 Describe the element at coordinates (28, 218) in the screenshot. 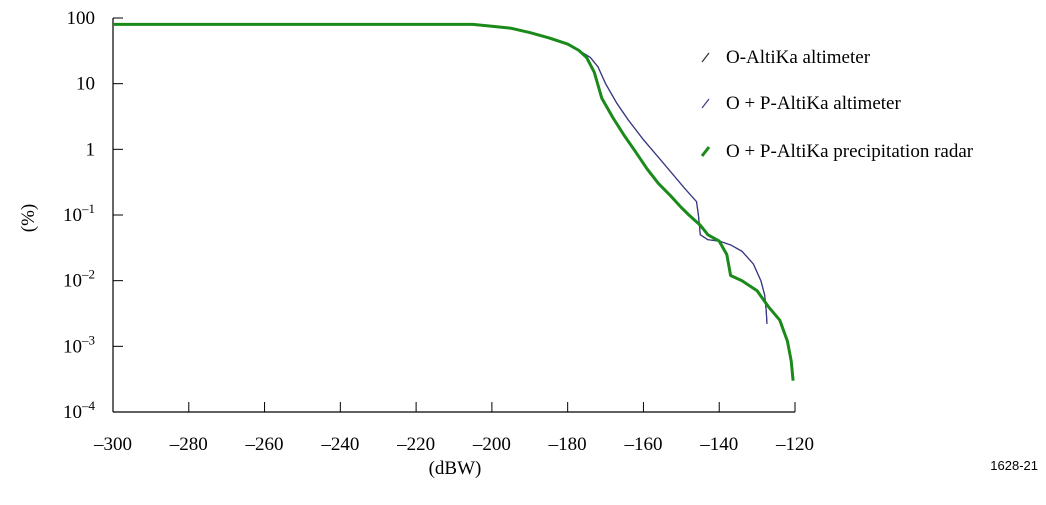

I see `y-axis-title: (%)` at that location.